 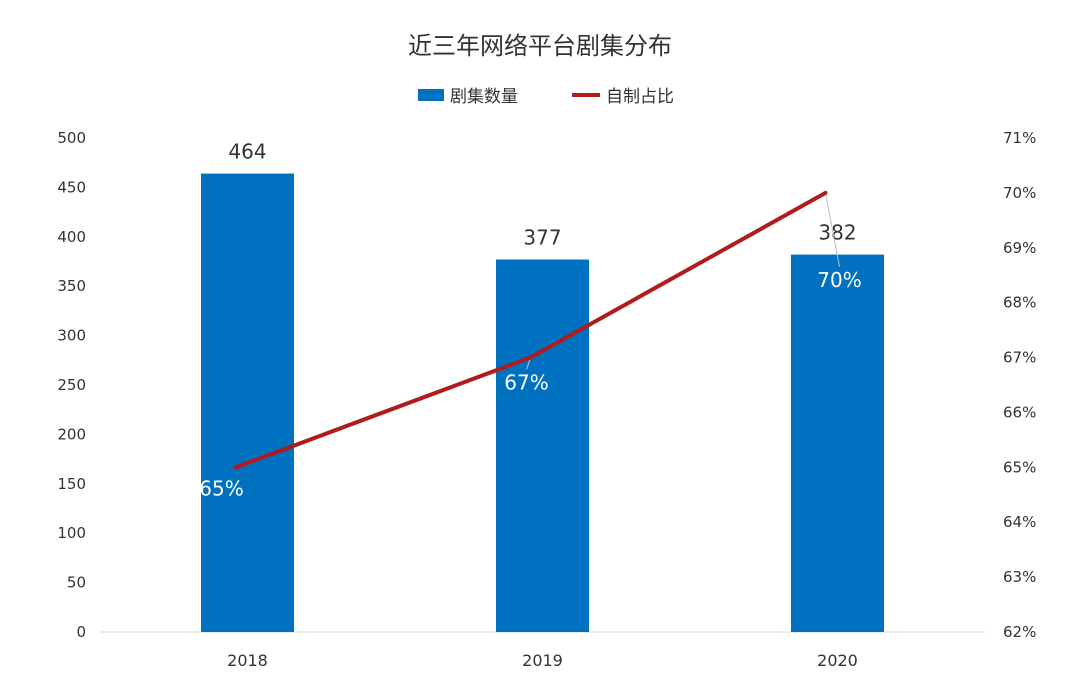 What do you see at coordinates (71, 138) in the screenshot?
I see `y-left-tick-label: 500` at bounding box center [71, 138].